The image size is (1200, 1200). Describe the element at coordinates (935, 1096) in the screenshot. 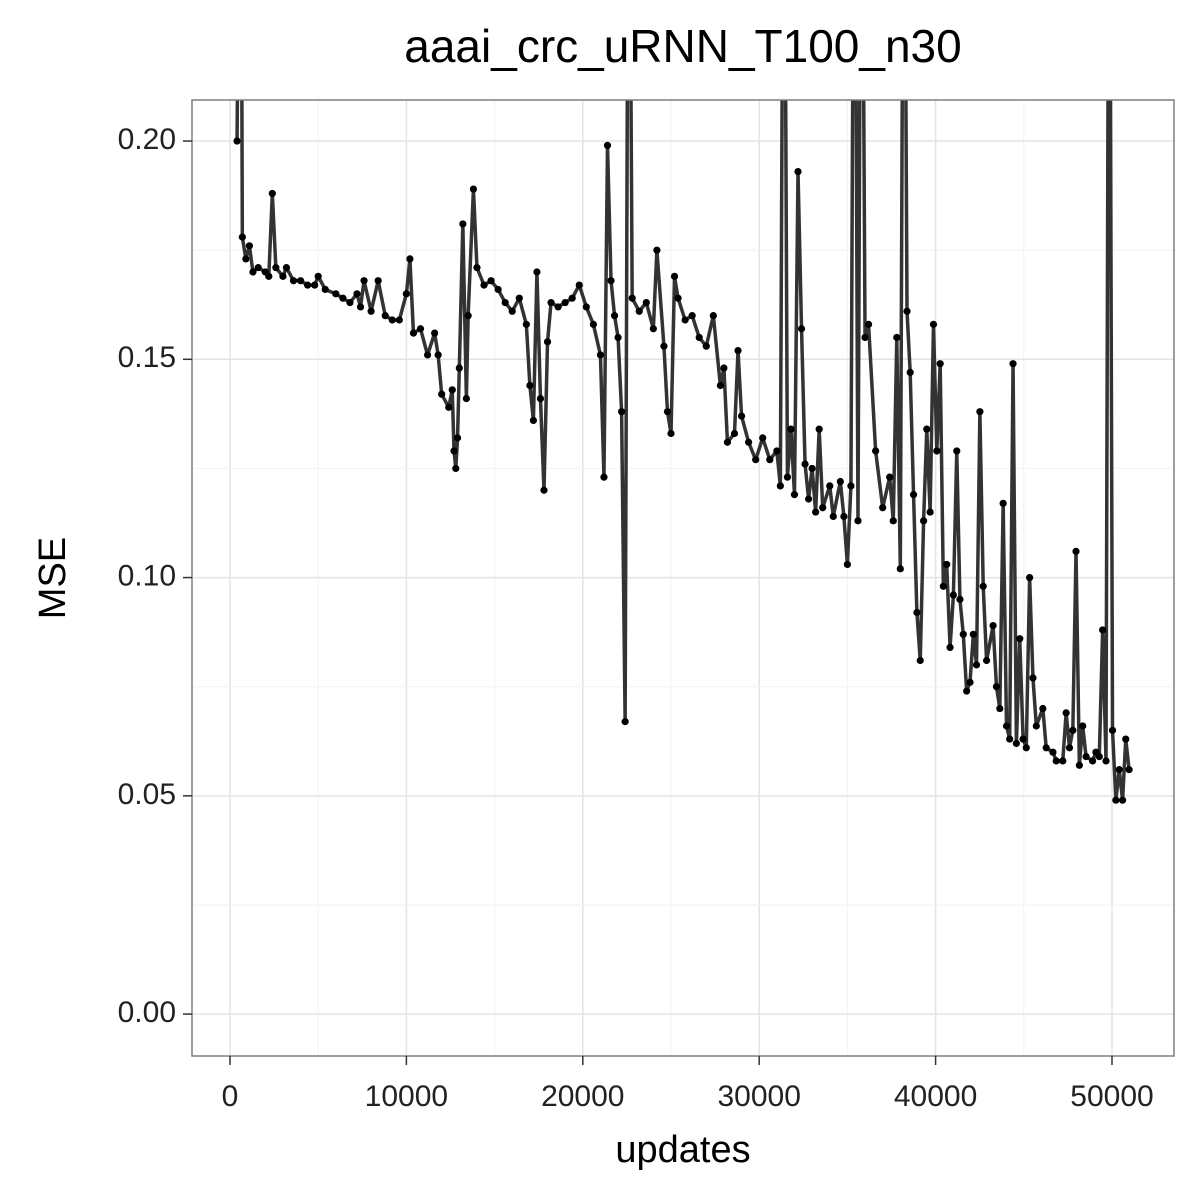

I see `x-tick-label: 40000` at that location.